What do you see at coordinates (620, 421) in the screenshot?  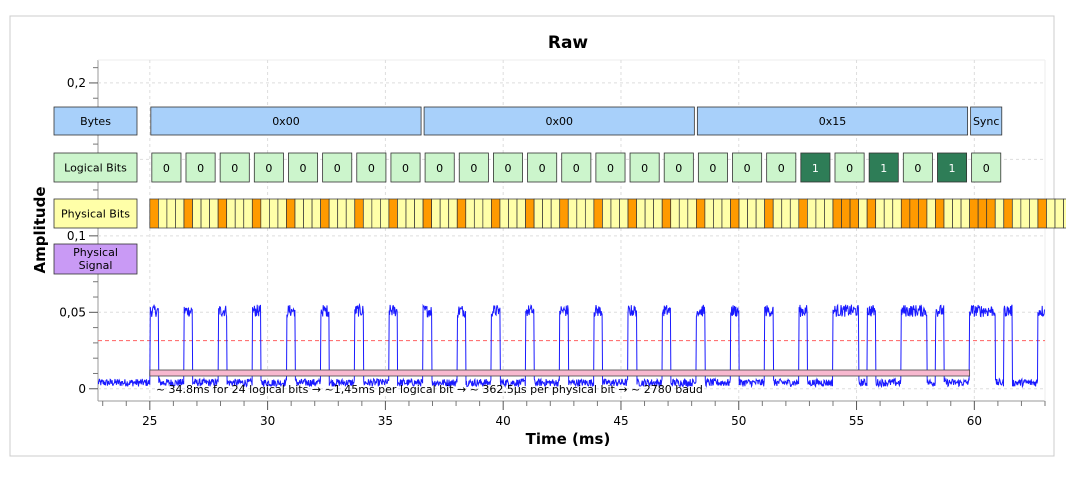 I see `x-tick-label: 45` at bounding box center [620, 421].